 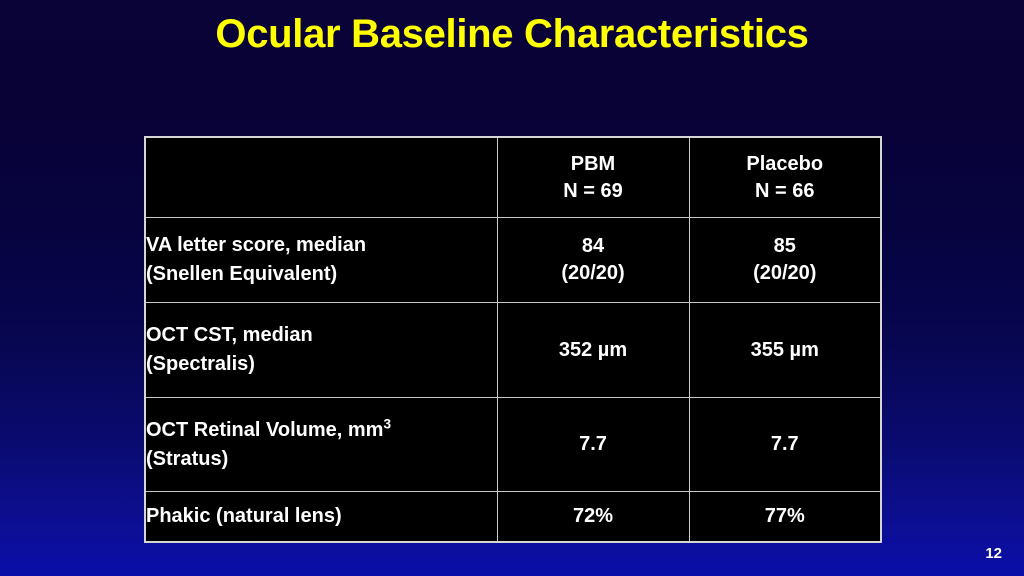 What do you see at coordinates (993, 553) in the screenshot?
I see `page-number: 12` at bounding box center [993, 553].